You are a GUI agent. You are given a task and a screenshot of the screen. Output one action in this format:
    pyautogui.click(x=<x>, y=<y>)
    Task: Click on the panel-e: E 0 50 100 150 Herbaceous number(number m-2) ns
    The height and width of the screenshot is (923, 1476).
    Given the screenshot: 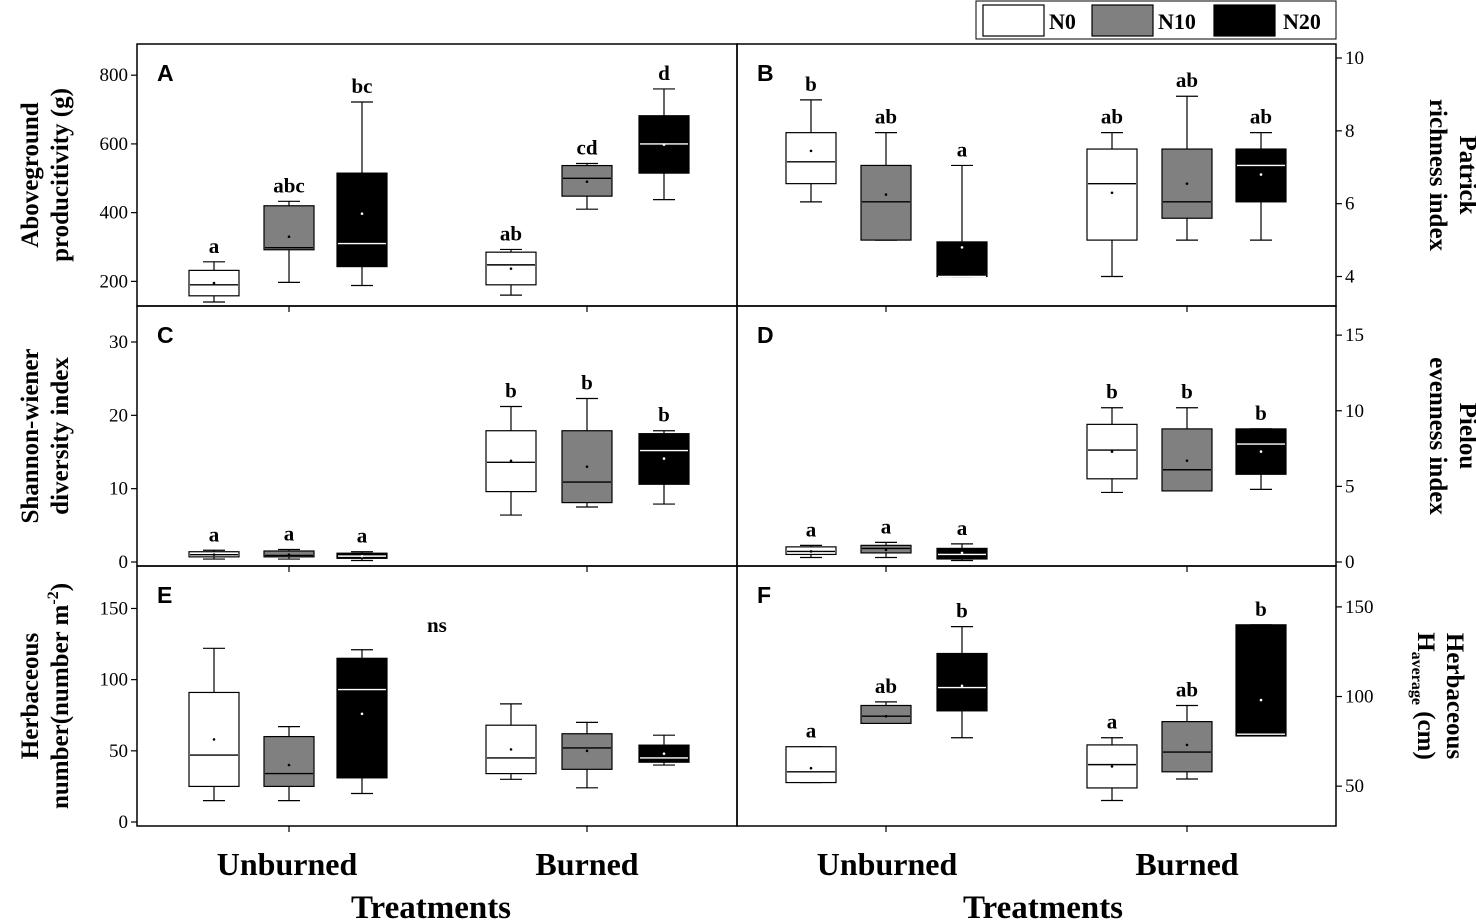 What is the action you would take?
    pyautogui.click(x=377, y=699)
    